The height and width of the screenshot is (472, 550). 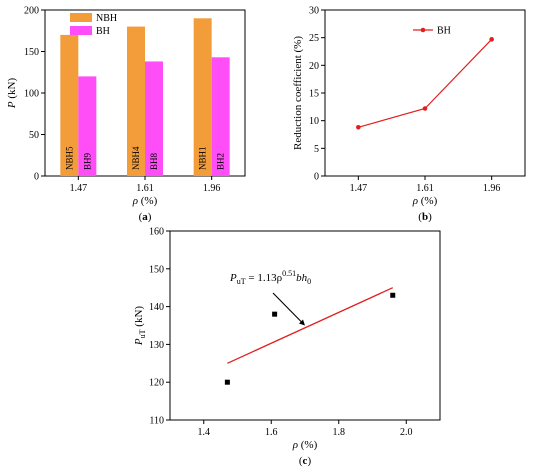 What do you see at coordinates (145, 217) in the screenshot?
I see `panel-a-label: (a)` at bounding box center [145, 217].